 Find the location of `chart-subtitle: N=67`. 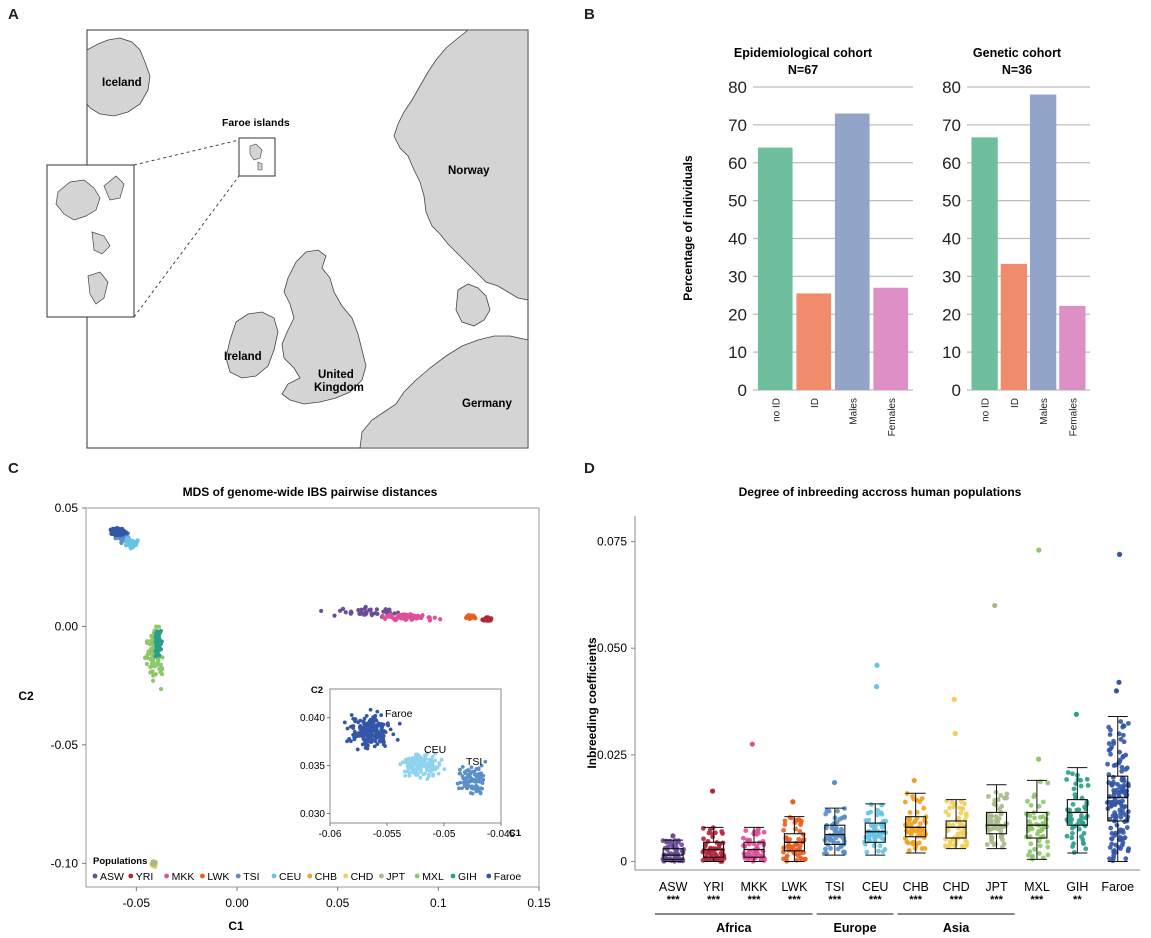

chart-subtitle: N=67 is located at coordinates (803, 70).